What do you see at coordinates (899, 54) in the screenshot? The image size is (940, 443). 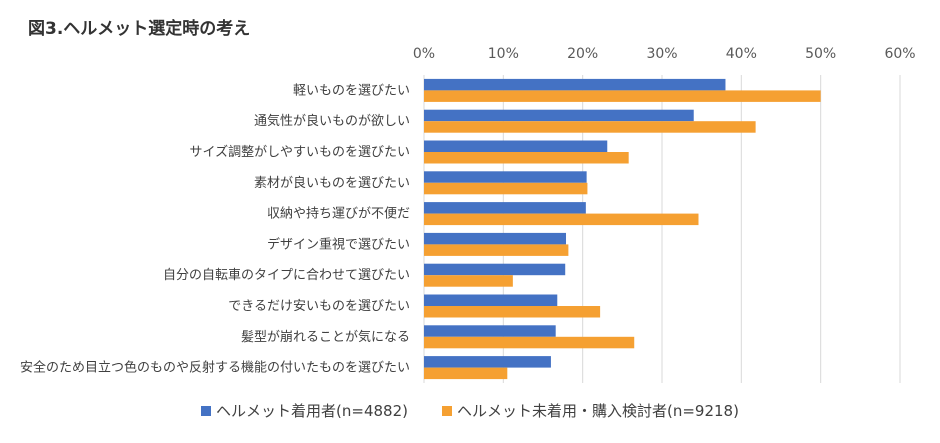 I see `x-tick-label: 60%` at bounding box center [899, 54].